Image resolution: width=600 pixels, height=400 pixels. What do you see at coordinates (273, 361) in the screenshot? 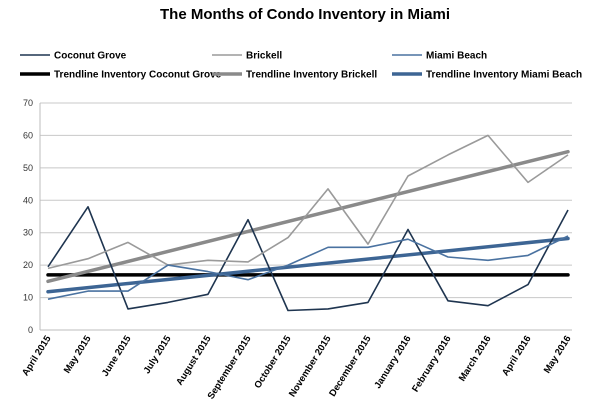
I see `x-tick-label-october-2015: October 2015` at bounding box center [273, 361].